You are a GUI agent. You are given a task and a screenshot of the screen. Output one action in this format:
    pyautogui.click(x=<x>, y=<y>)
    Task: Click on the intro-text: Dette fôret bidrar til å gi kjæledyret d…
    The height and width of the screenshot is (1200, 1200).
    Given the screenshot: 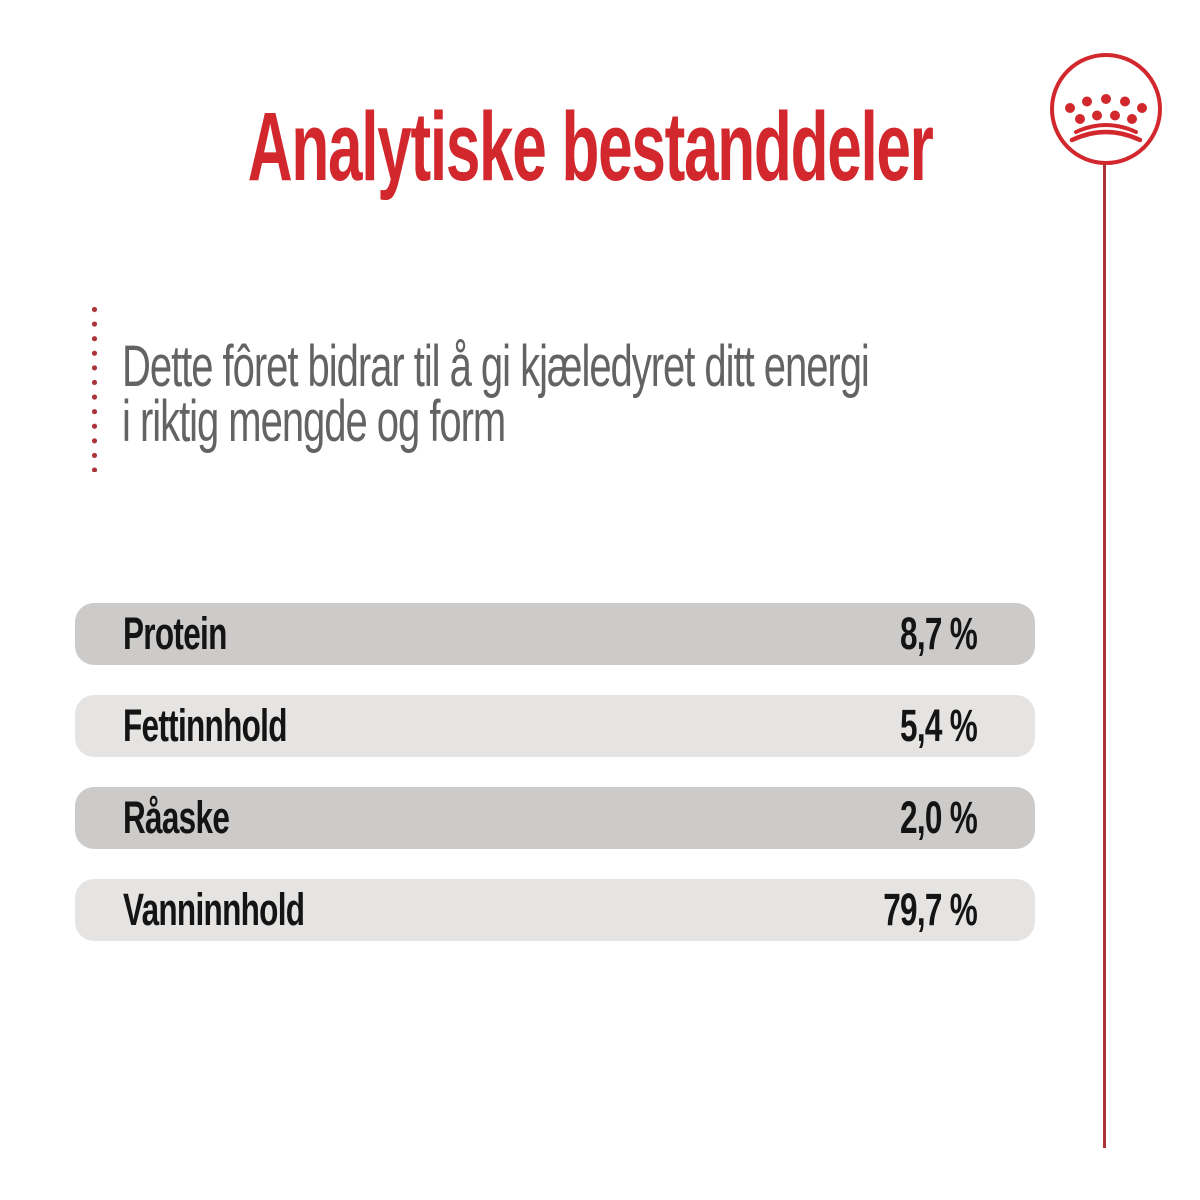 What is the action you would take?
    pyautogui.click(x=496, y=394)
    